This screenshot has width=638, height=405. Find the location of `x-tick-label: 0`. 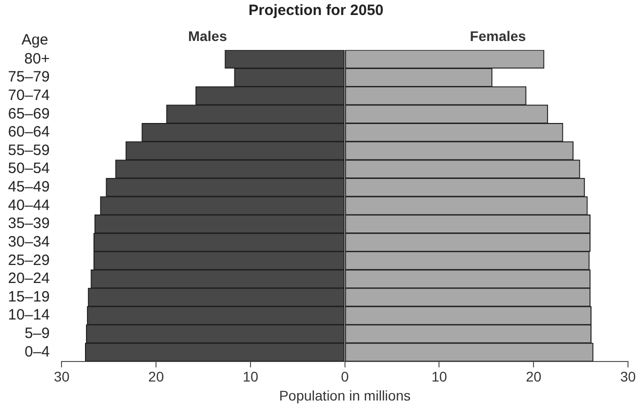

x-tick-label: 0 is located at coordinates (344, 376).